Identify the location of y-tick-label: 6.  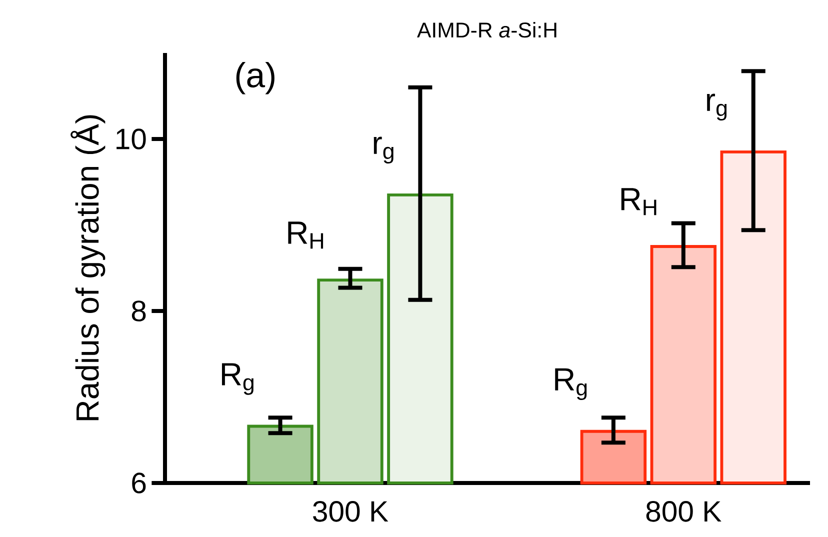
(139, 483).